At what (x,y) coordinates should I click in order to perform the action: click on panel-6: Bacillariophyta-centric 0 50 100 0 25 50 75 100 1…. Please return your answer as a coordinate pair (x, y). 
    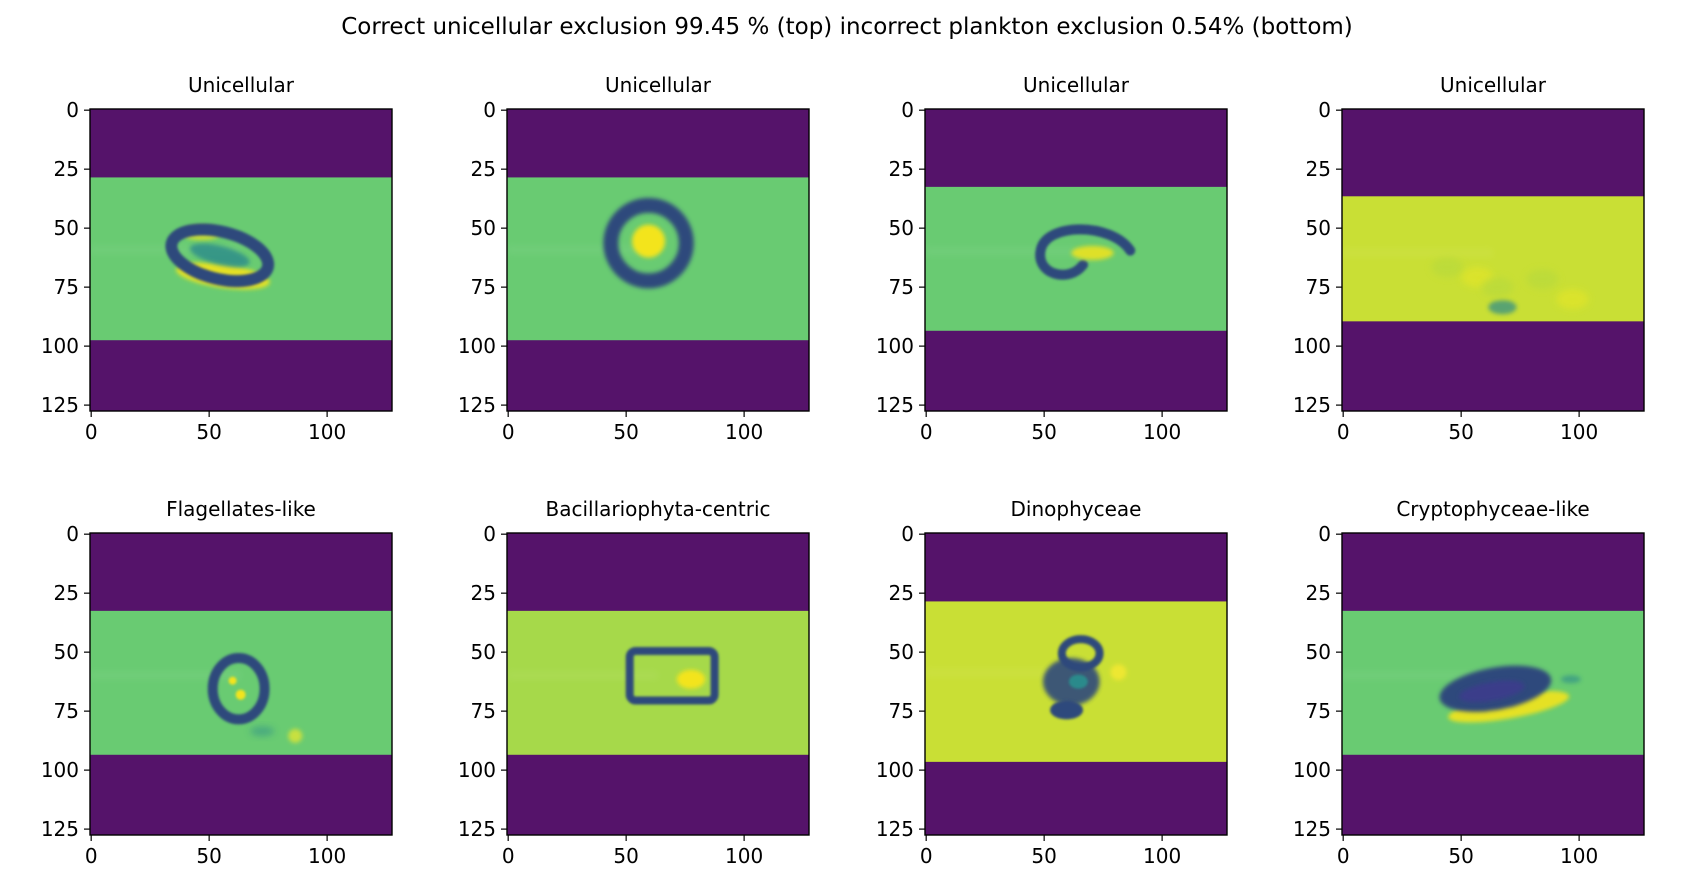
    Looking at the image, I should click on (634, 682).